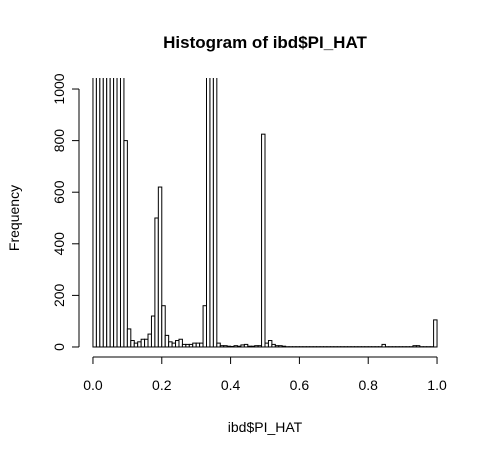  I want to click on y-tick-label: 1000, so click(59, 88).